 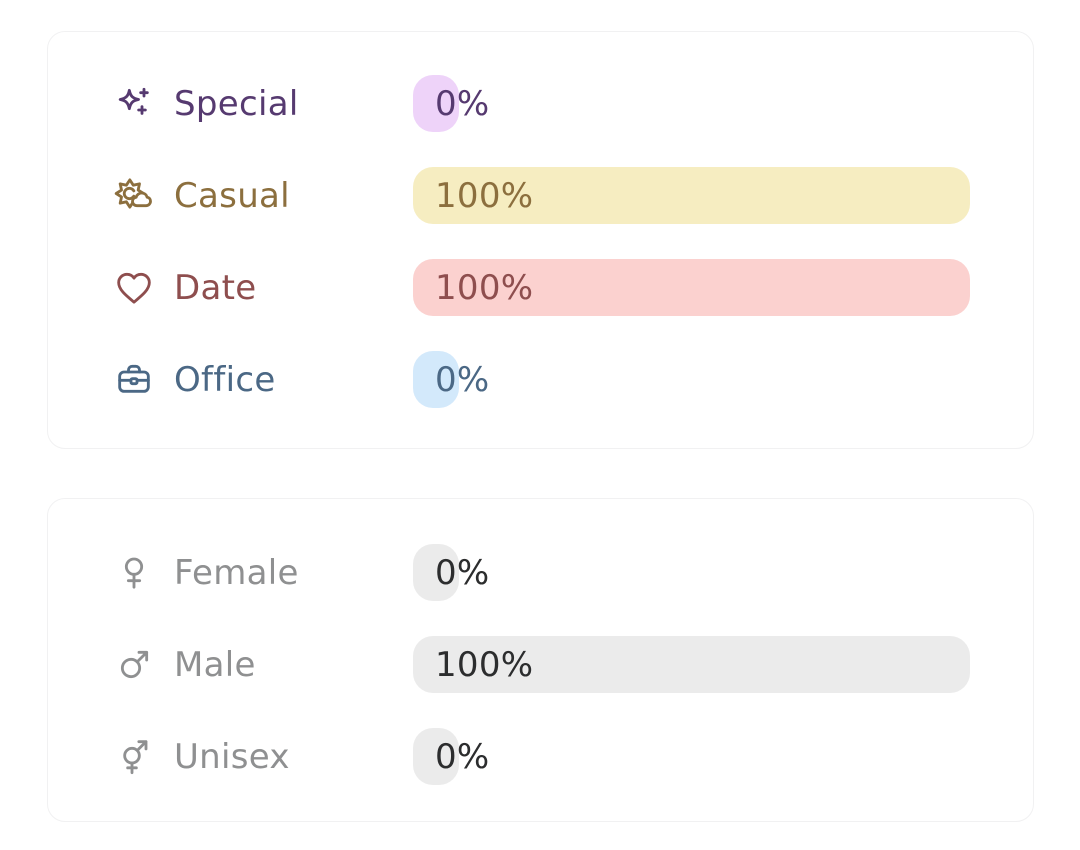 What do you see at coordinates (215, 664) in the screenshot?
I see `stat-label: Male` at bounding box center [215, 664].